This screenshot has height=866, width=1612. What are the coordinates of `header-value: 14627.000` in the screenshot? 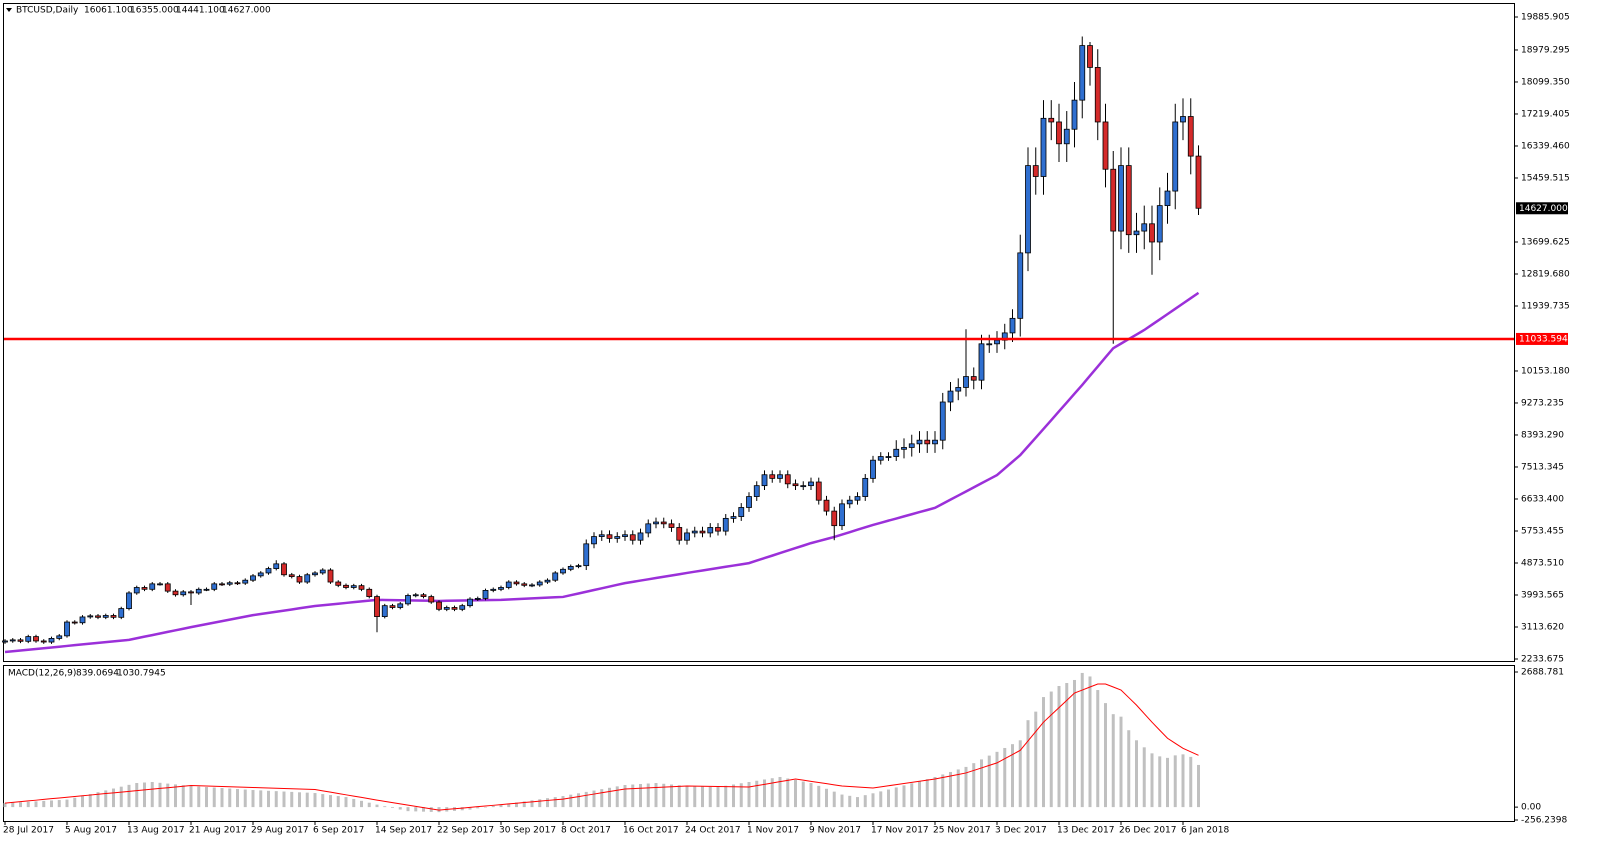 It's located at (246, 11).